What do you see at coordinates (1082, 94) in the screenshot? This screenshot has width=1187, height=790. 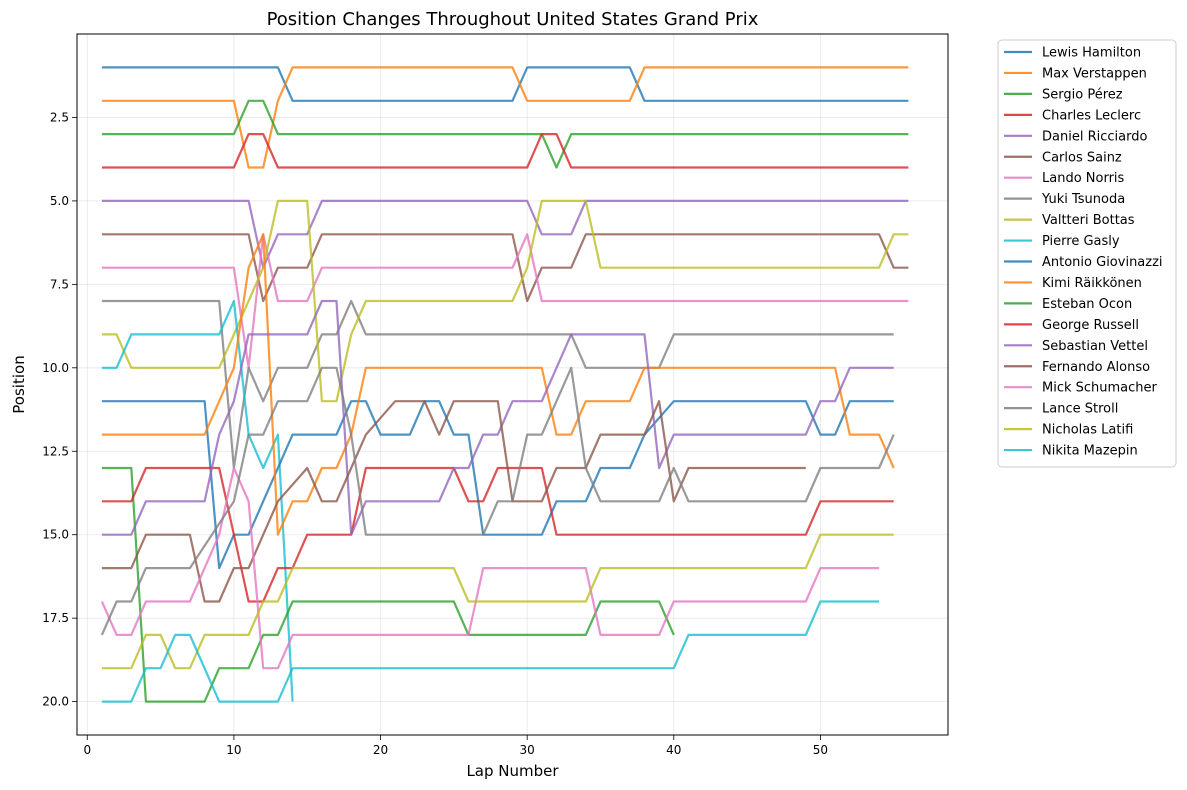 I see `legend-label: Sergio Pérez` at bounding box center [1082, 94].